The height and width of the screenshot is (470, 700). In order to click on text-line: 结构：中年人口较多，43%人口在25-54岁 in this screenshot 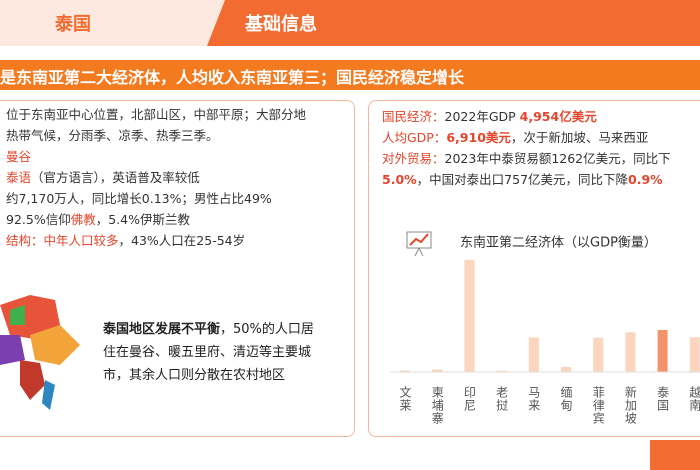, I will do `click(156, 240)`.